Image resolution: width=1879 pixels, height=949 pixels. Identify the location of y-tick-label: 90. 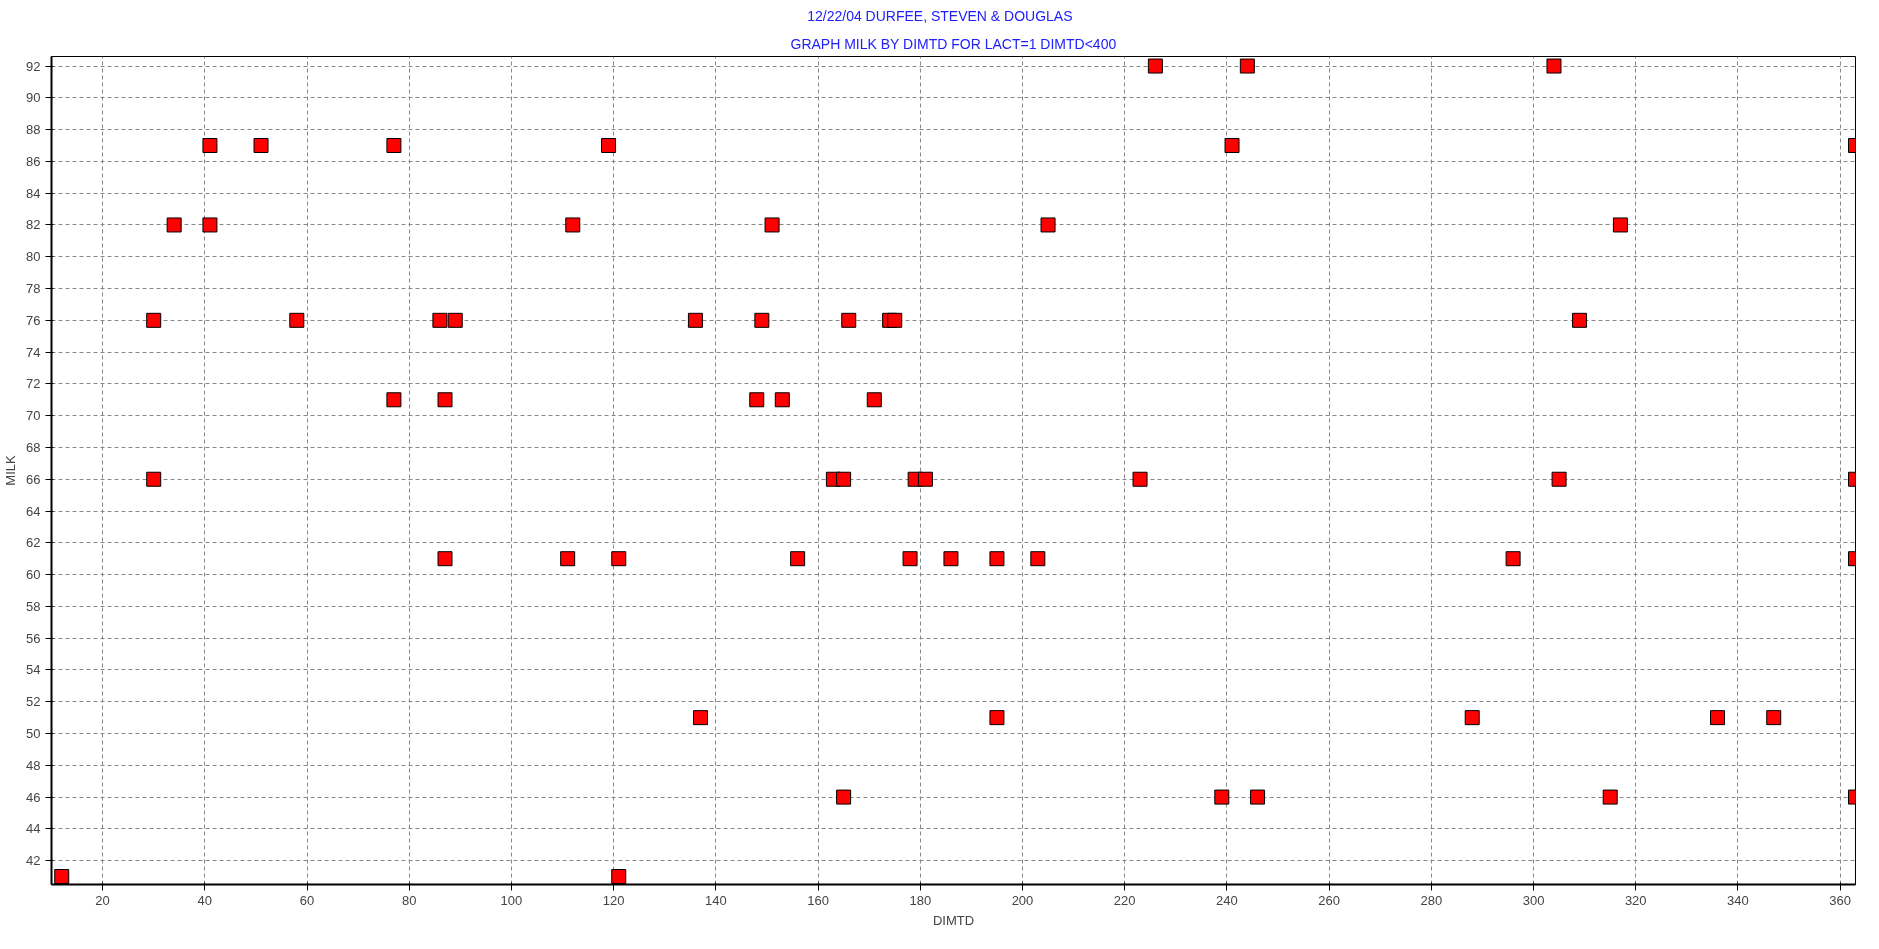
(33, 98).